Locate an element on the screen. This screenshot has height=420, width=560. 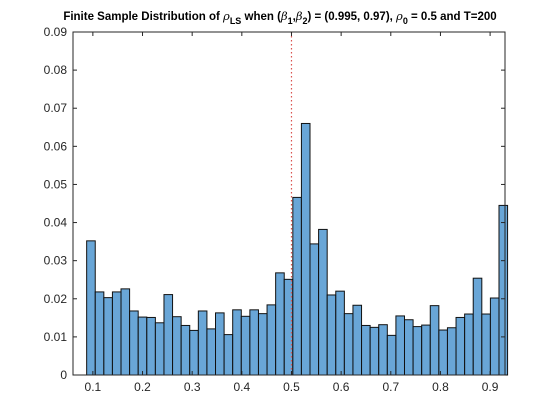
title-beta2-subscript: 2 is located at coordinates (304, 21).